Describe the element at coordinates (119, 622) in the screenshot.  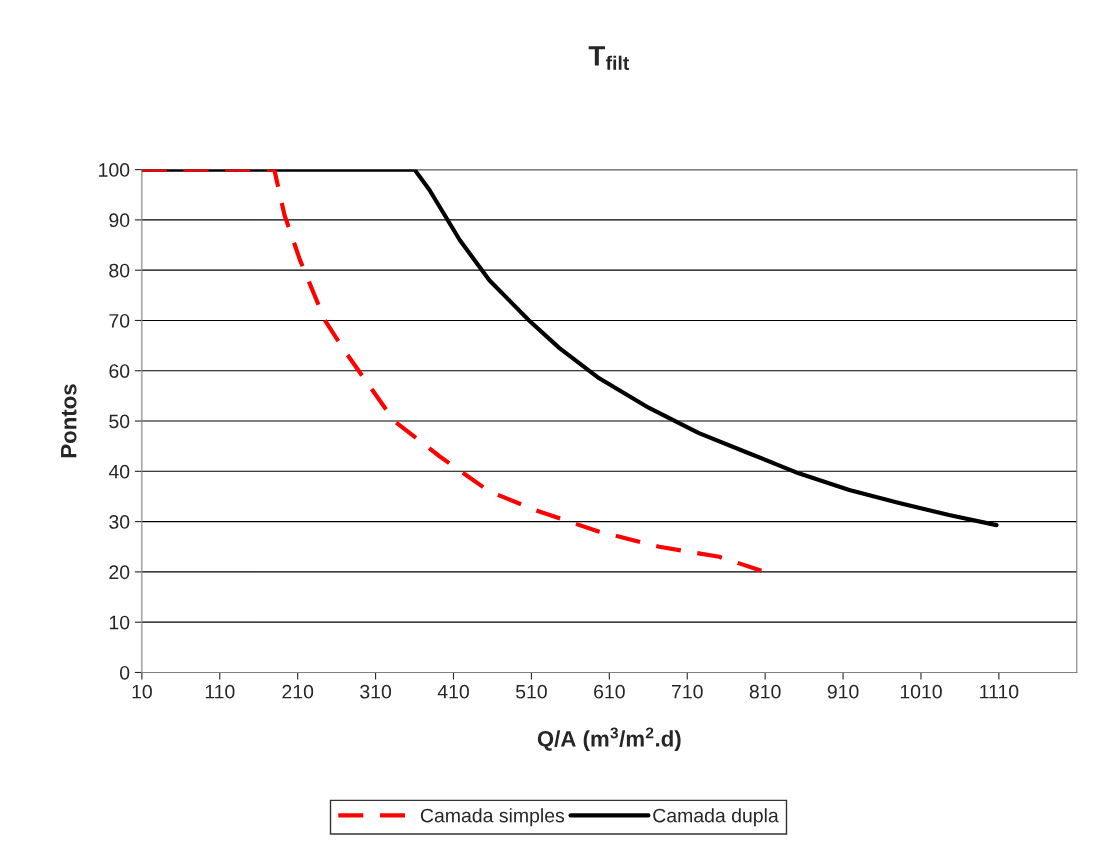
I see `y-tick-label: 10` at that location.